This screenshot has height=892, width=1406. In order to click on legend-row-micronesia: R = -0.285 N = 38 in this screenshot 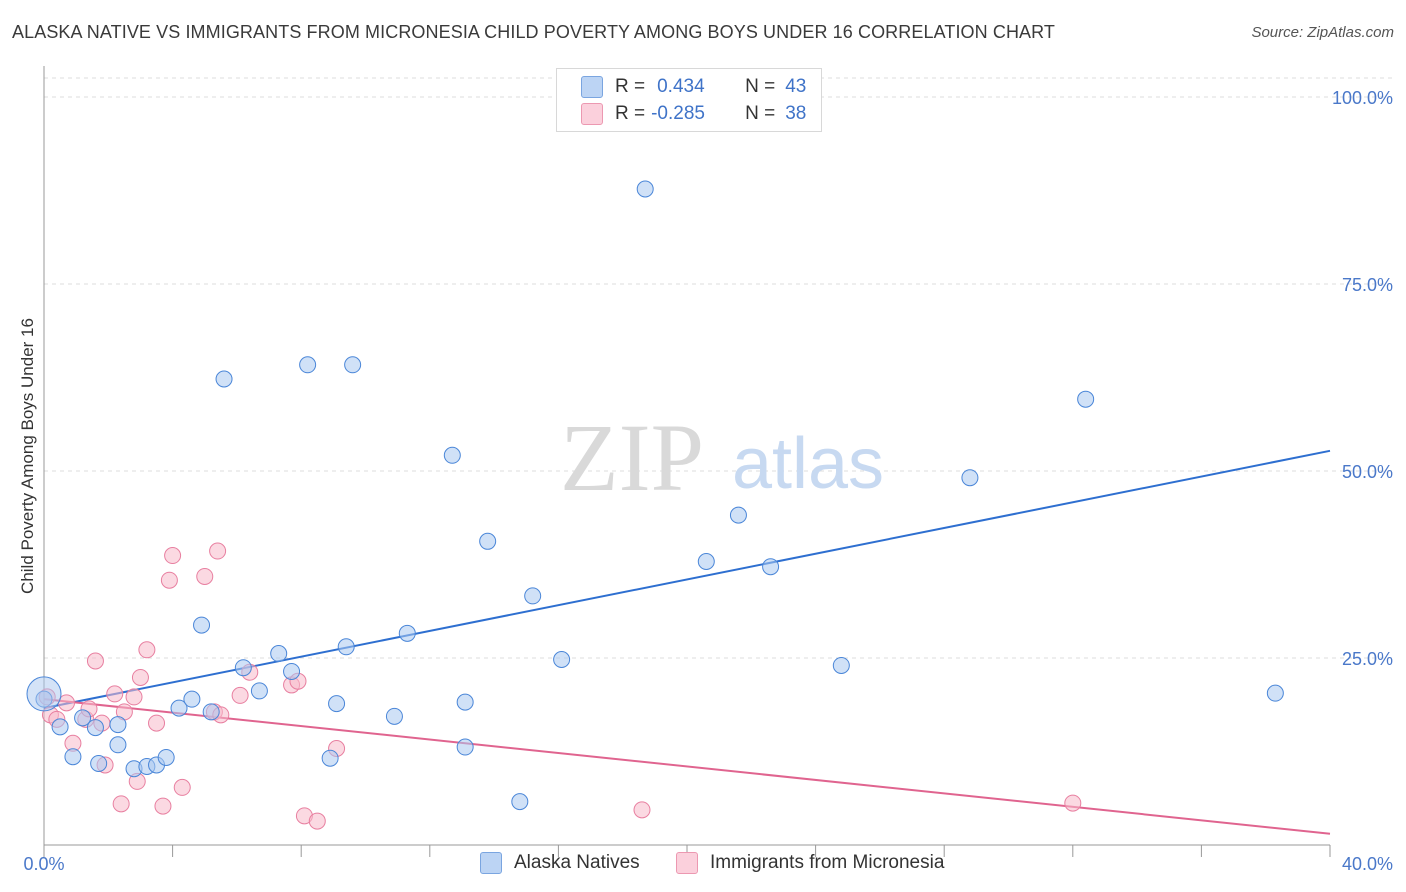, I will do `click(693, 114)`.